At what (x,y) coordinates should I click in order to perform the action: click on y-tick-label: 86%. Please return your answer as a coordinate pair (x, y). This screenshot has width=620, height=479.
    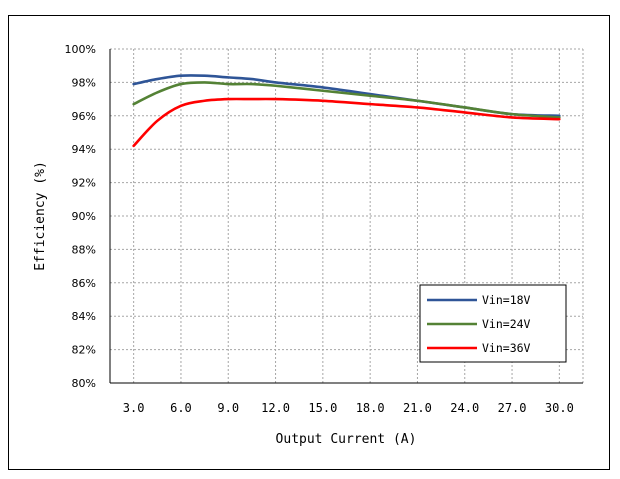
    Looking at the image, I should click on (84, 283).